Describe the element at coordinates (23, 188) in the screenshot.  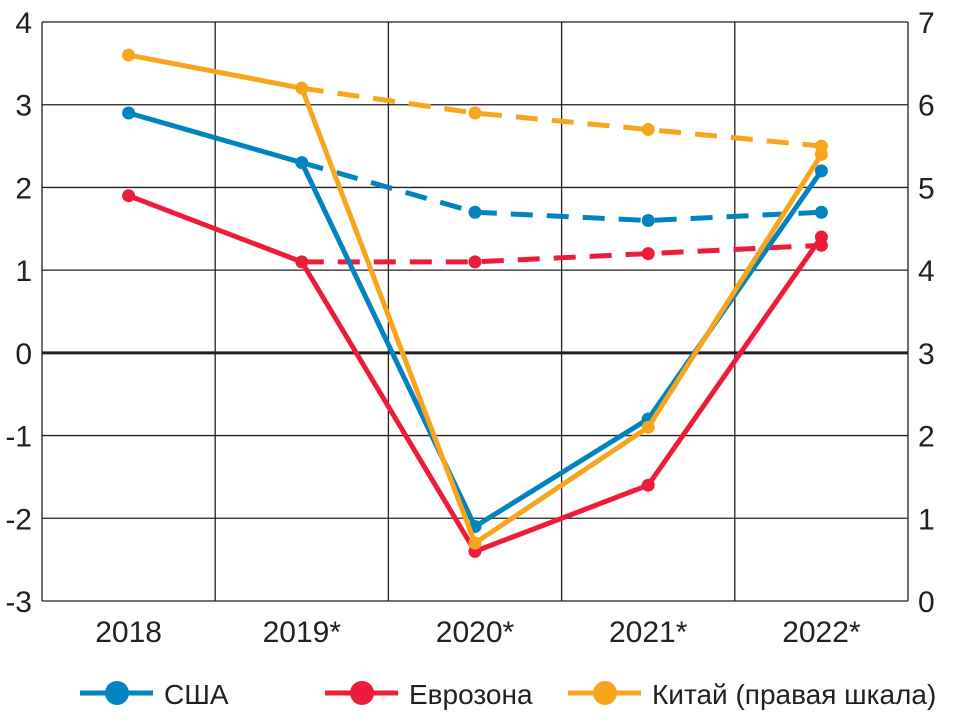
I see `left-tick-label: 2` at that location.